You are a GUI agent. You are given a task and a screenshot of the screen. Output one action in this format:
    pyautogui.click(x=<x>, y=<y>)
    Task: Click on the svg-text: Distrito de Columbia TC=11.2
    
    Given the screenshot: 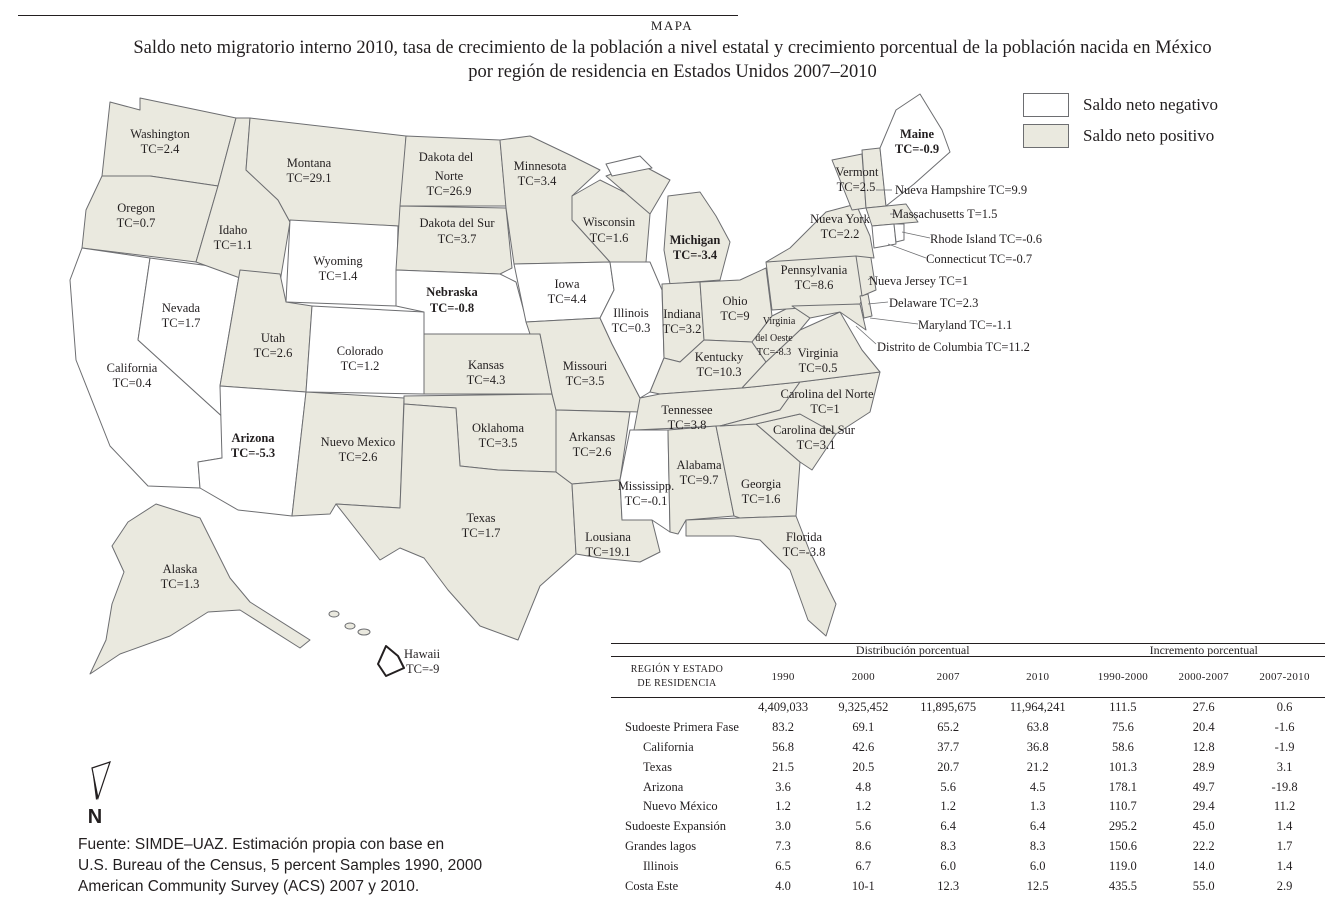 What is the action you would take?
    pyautogui.click(x=953, y=347)
    